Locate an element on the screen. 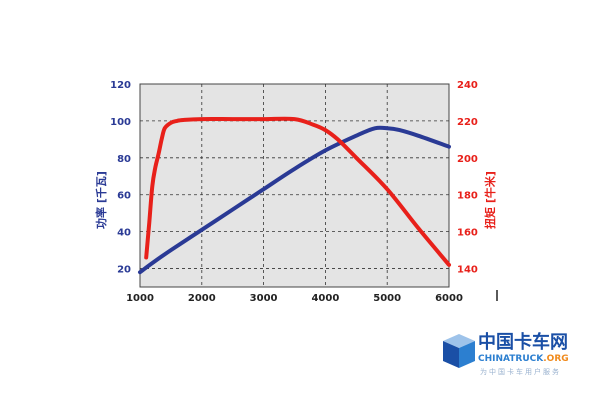 The width and height of the screenshot is (600, 400). chinatruck-watermark: 中国卡车网 CHINATRUCK.ORG 为中国卡车用户服务 is located at coordinates (506, 353).